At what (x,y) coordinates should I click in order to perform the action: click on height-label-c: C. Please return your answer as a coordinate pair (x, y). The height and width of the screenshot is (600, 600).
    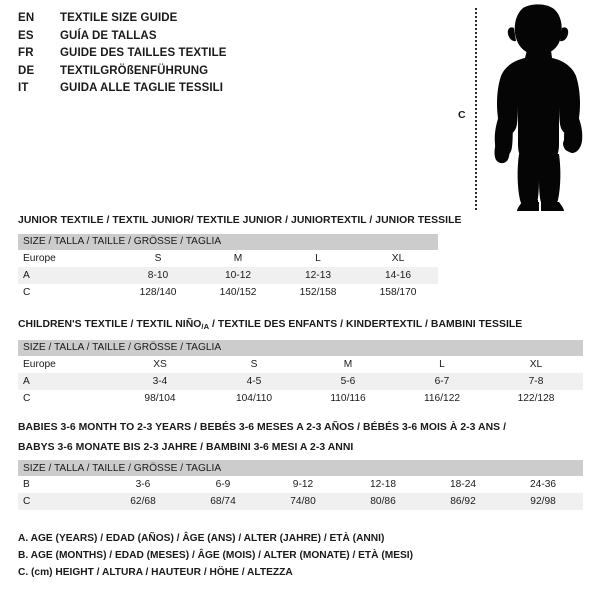
    Looking at the image, I should click on (462, 115).